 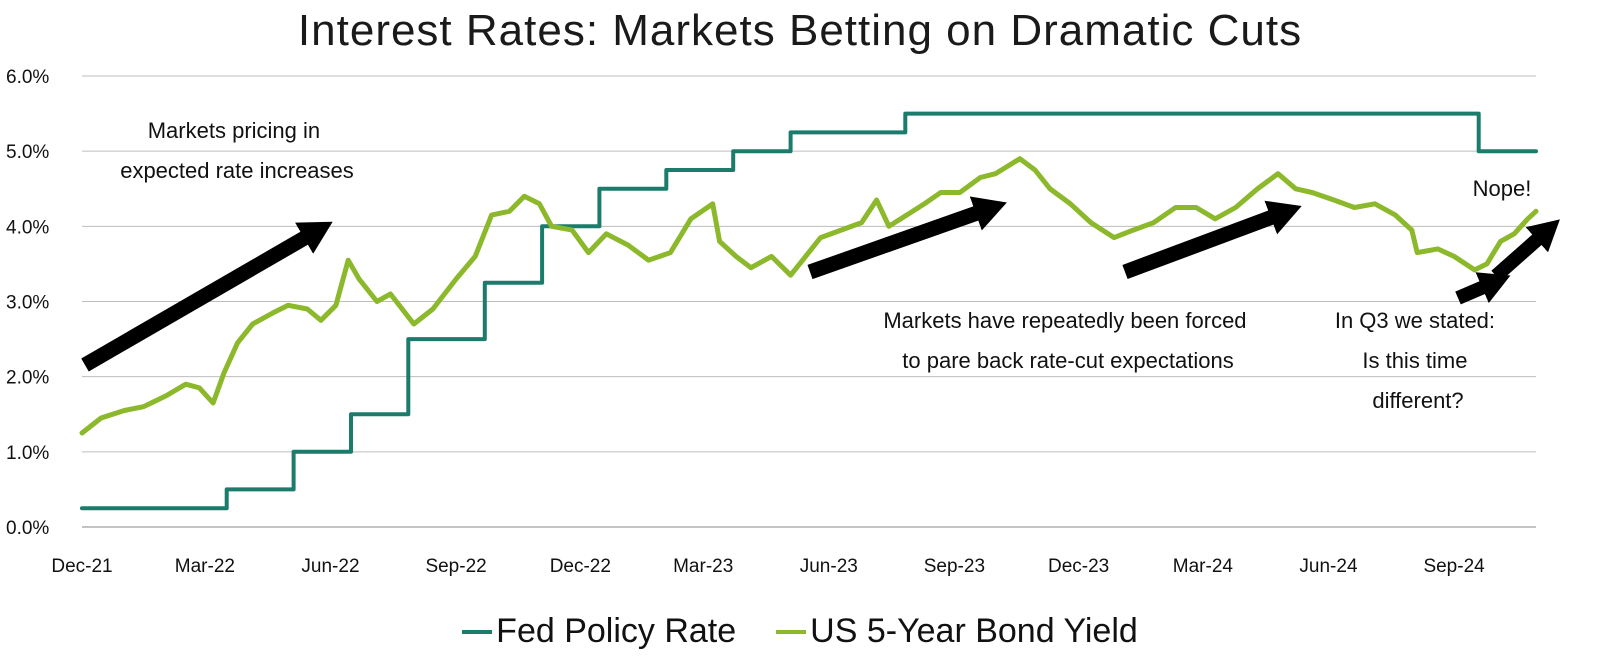 I want to click on annotation-nope: Nope!, so click(x=1502, y=188).